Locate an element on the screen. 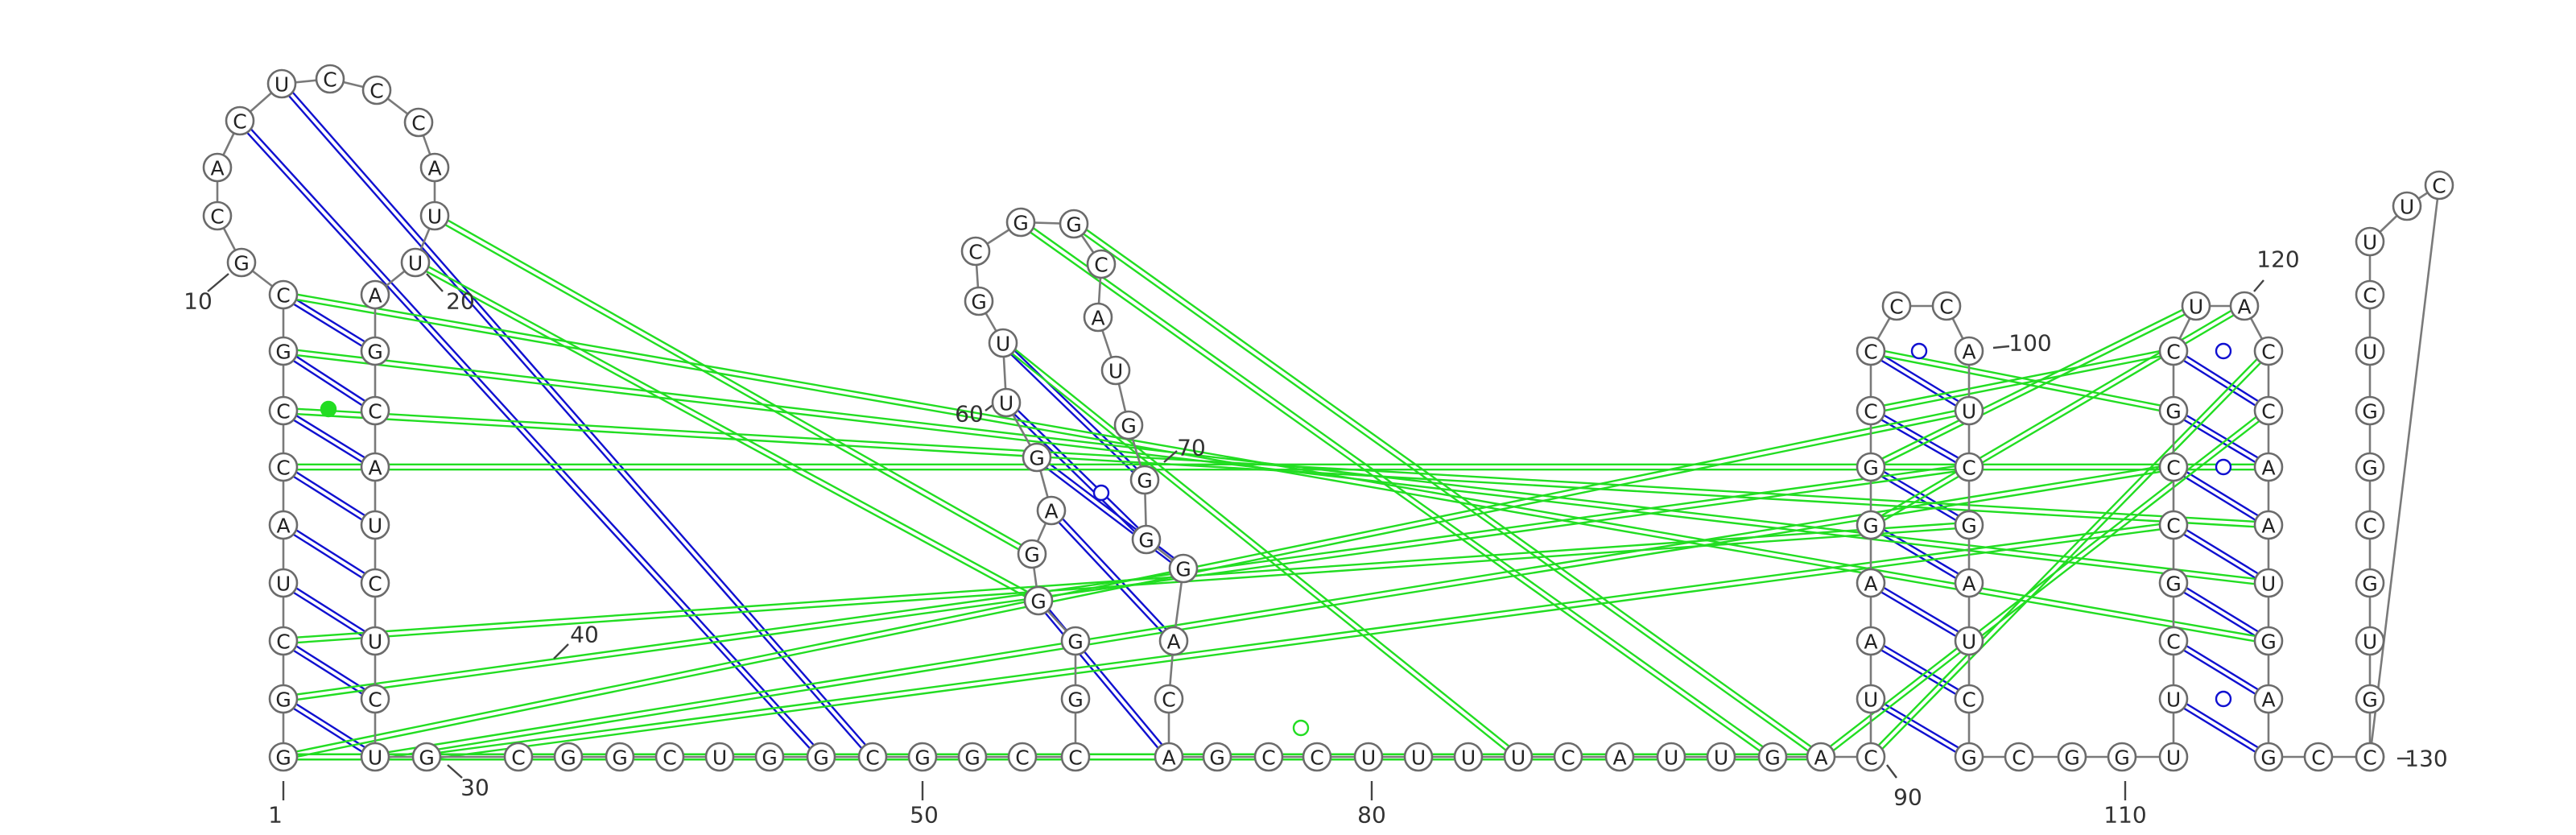 The width and height of the screenshot is (2576, 835). nucleotide-2: G is located at coordinates (283, 699).